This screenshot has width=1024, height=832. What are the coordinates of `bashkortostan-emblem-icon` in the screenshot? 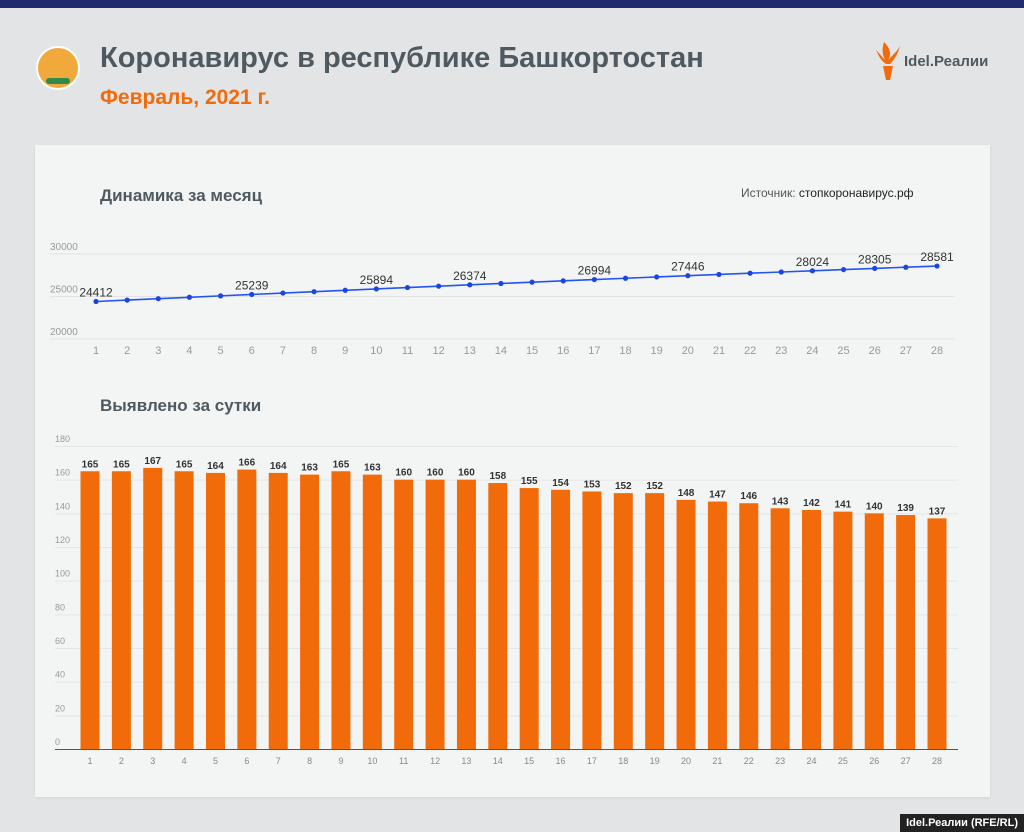 It's located at (58, 68).